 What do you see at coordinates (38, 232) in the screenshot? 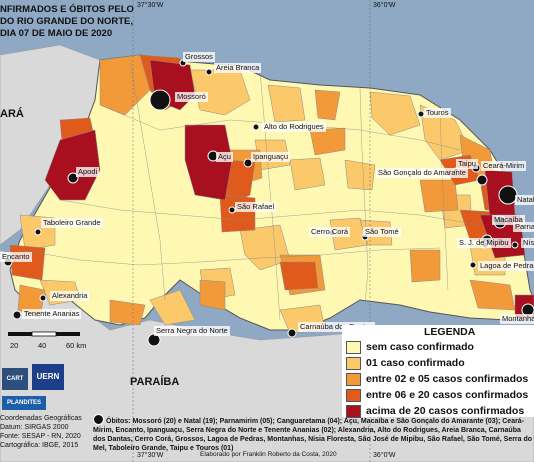
I see `marker-taboleiro` at bounding box center [38, 232].